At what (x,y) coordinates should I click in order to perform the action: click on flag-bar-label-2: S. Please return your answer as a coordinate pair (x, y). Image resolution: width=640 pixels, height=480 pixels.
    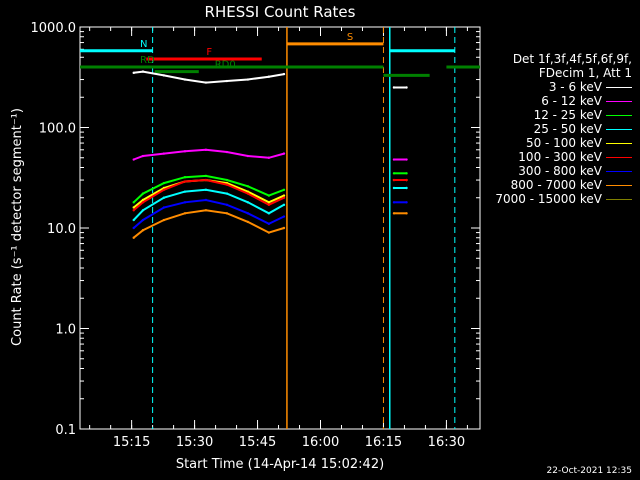
    Looking at the image, I should click on (350, 37).